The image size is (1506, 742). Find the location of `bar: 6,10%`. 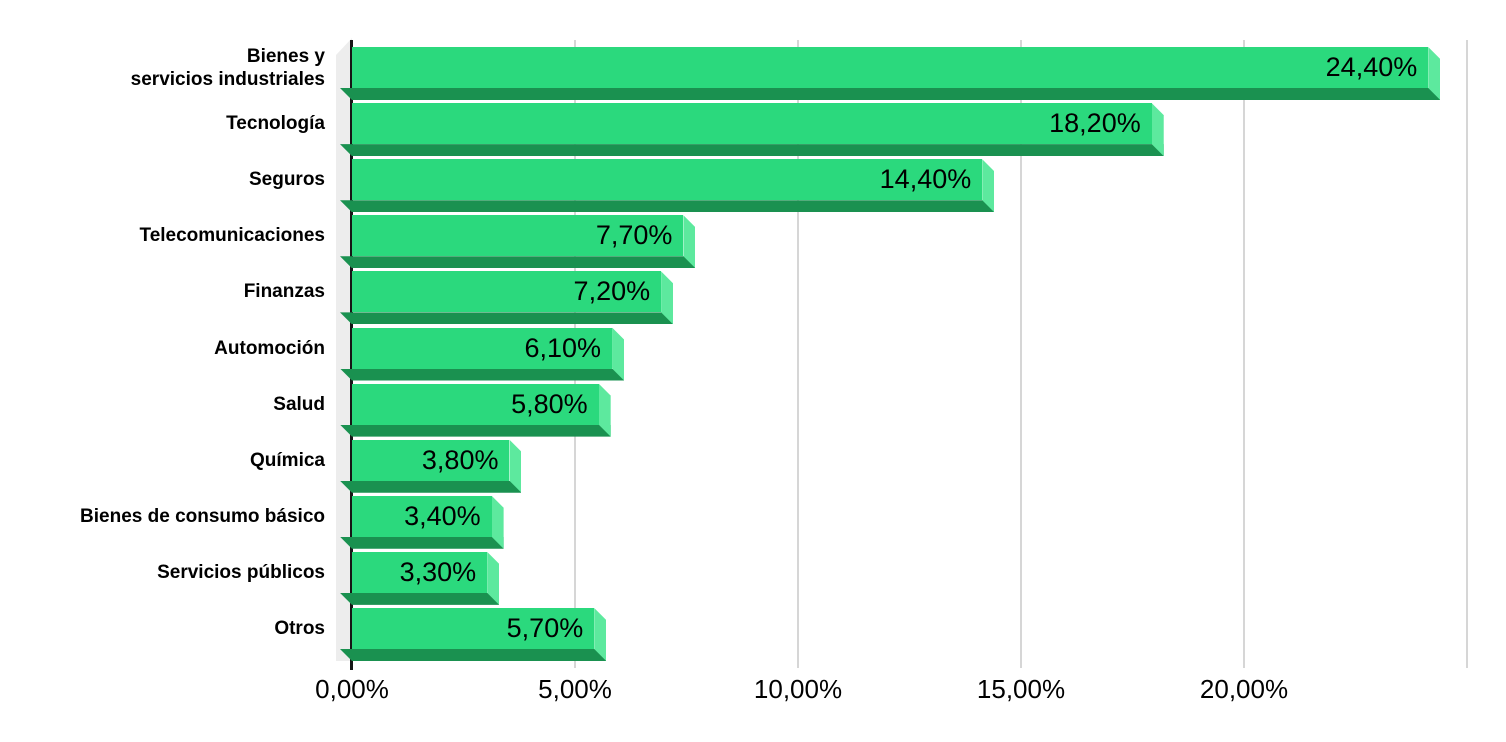

bar: 6,10% is located at coordinates (482, 348).